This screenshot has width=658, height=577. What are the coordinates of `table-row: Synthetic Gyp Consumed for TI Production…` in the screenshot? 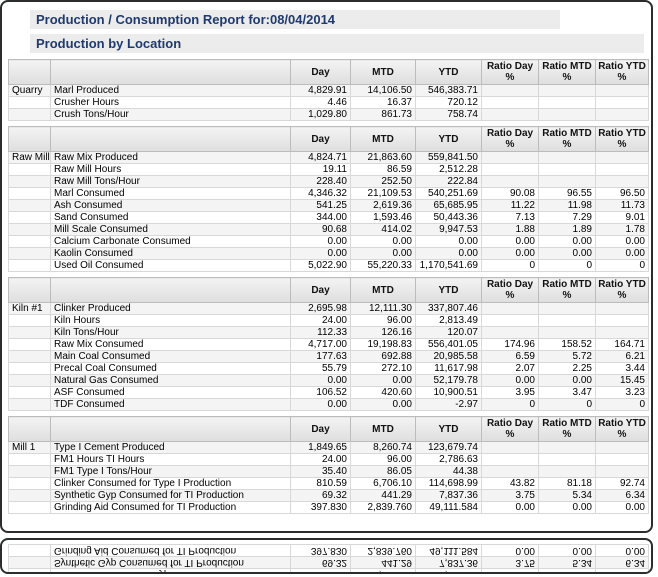 It's located at (328, 495).